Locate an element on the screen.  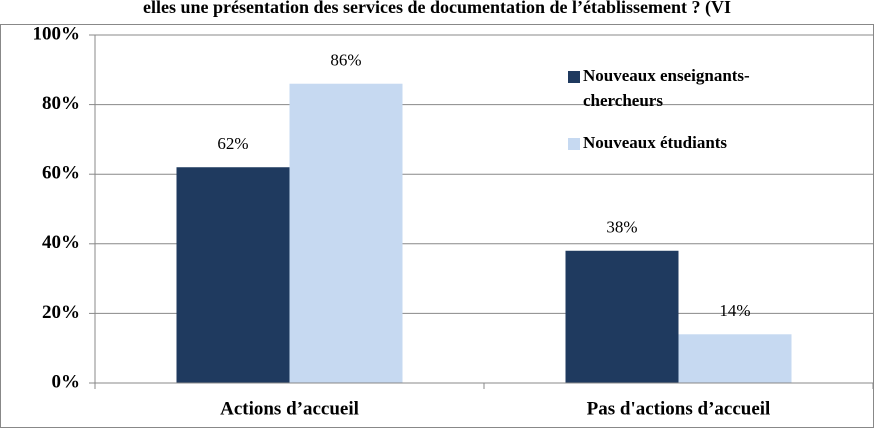
y-tick-label: 20% is located at coordinates (61, 312).